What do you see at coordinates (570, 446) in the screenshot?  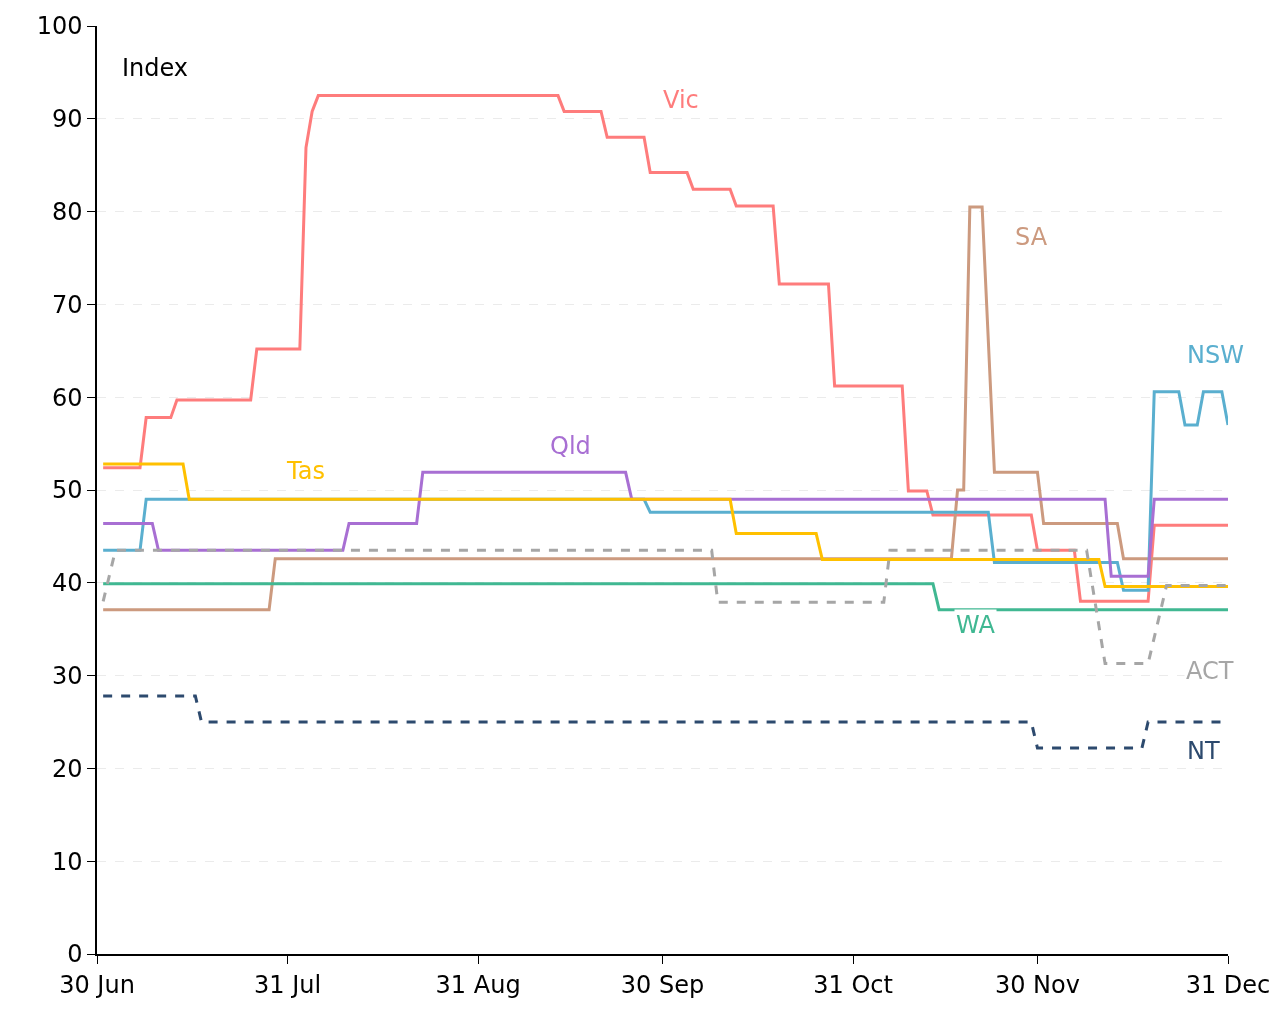 I see `series-label: Qld` at bounding box center [570, 446].